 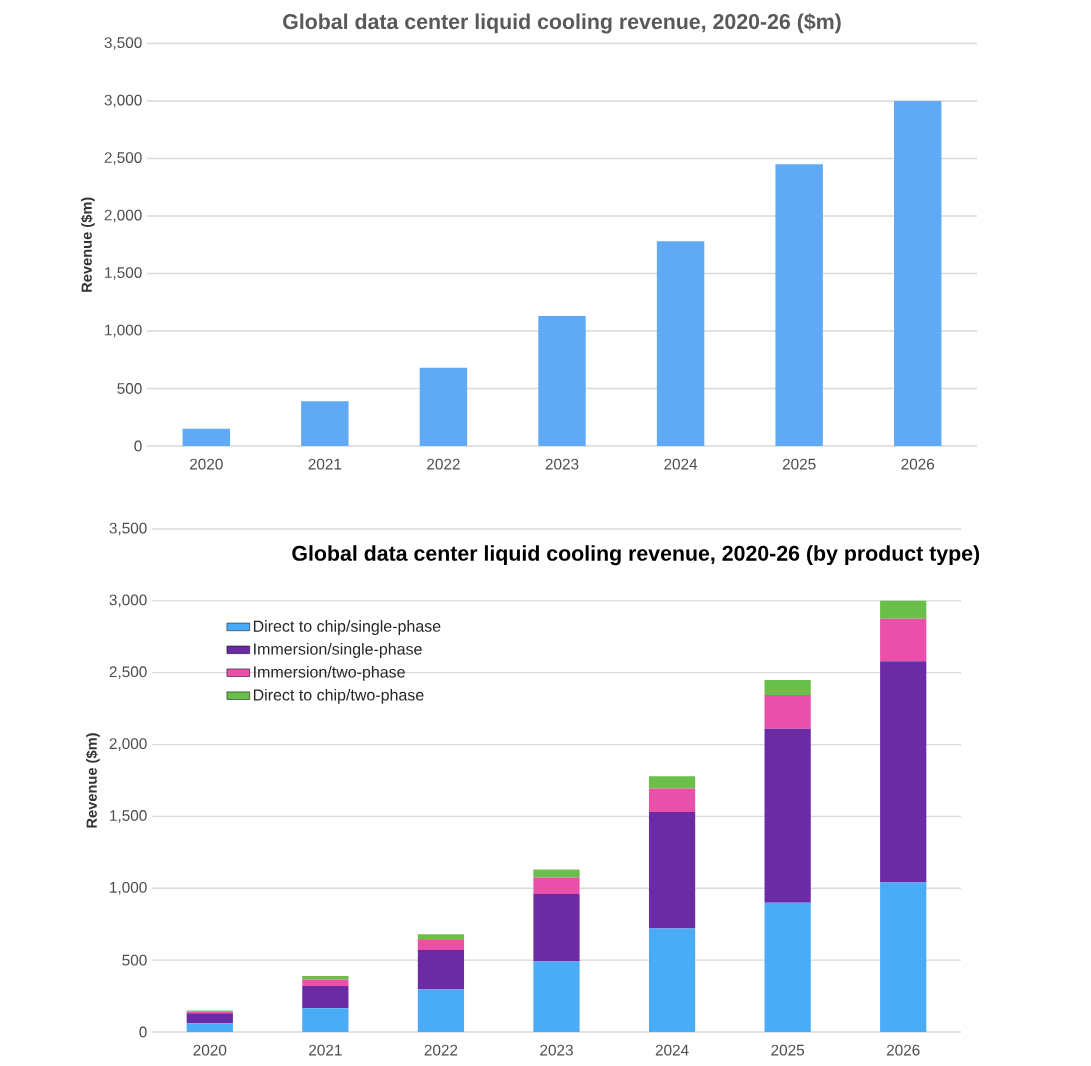 What do you see at coordinates (636, 555) in the screenshot?
I see `text: Global data center liquid cooling revenue, 2020-26 (by product type)` at bounding box center [636, 555].